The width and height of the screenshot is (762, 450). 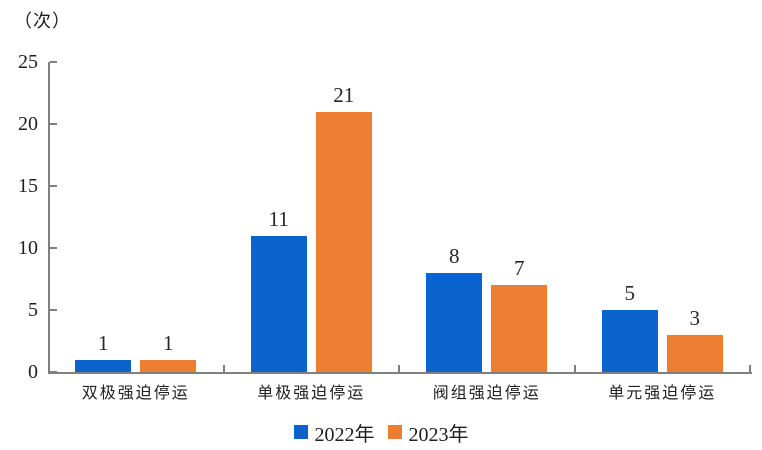 What do you see at coordinates (344, 94) in the screenshot?
I see `bar-value-label: 21` at bounding box center [344, 94].